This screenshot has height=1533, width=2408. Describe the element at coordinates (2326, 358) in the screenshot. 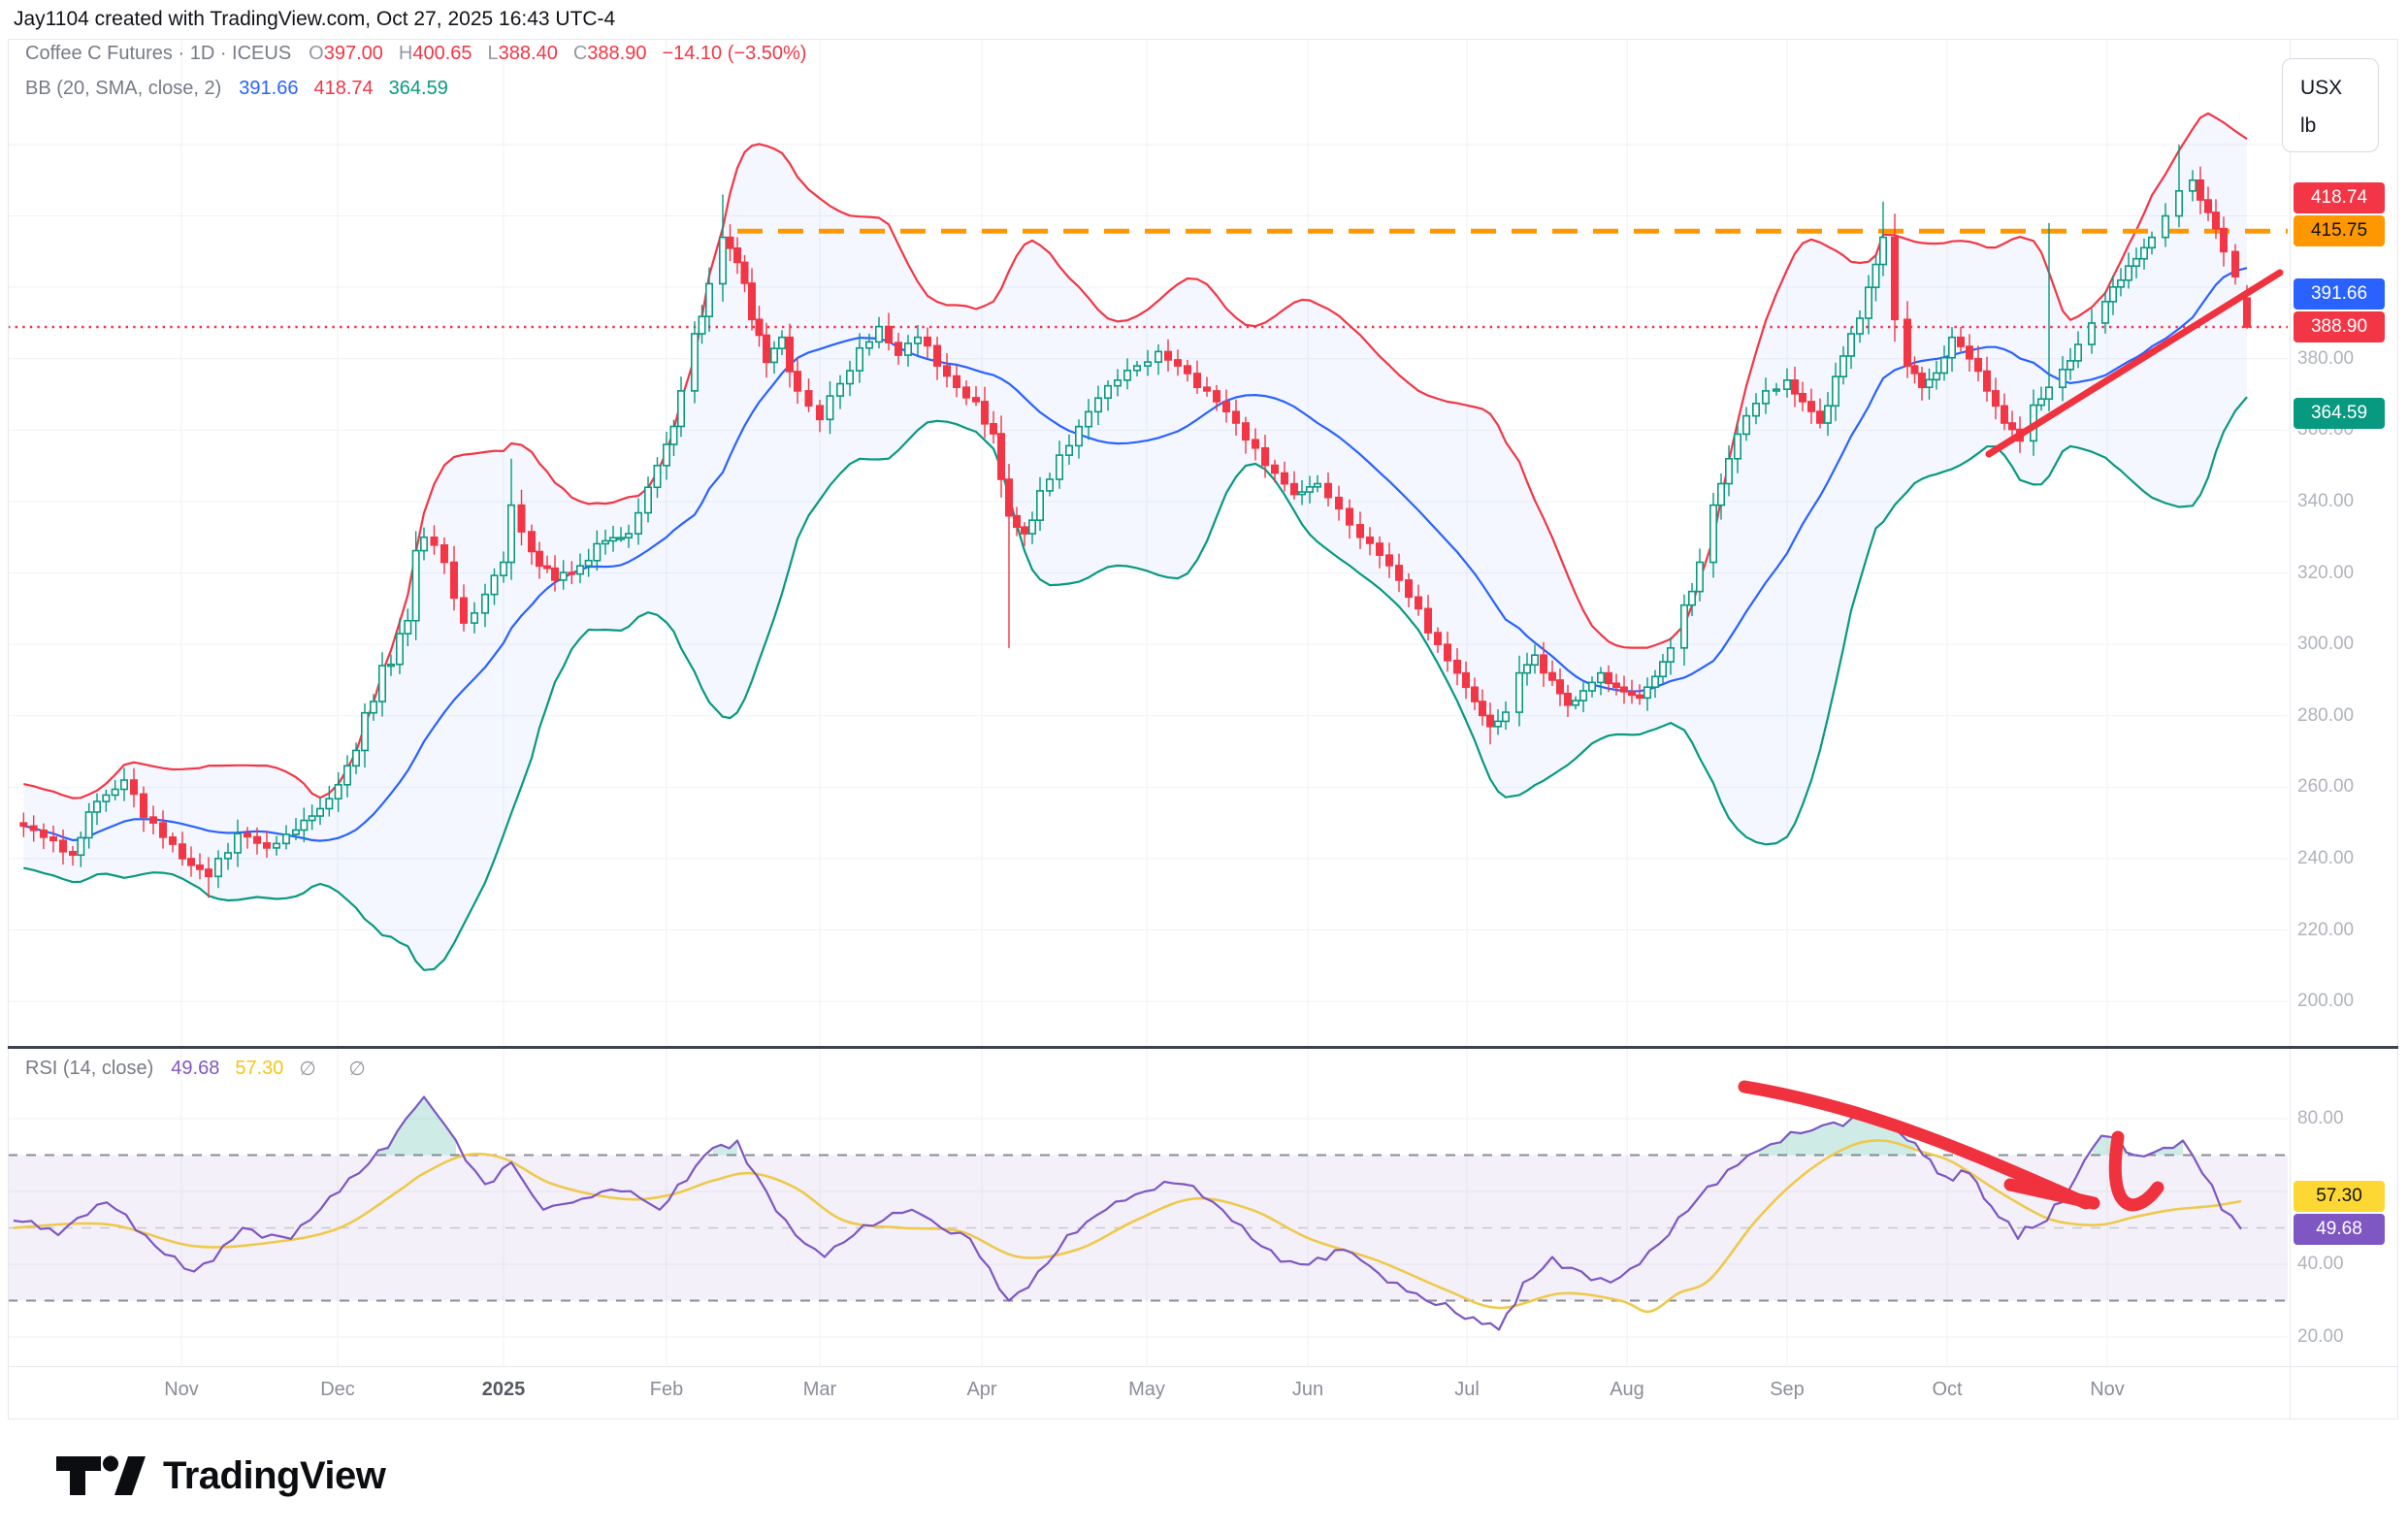

I see `price-tick-label: 380.00` at that location.